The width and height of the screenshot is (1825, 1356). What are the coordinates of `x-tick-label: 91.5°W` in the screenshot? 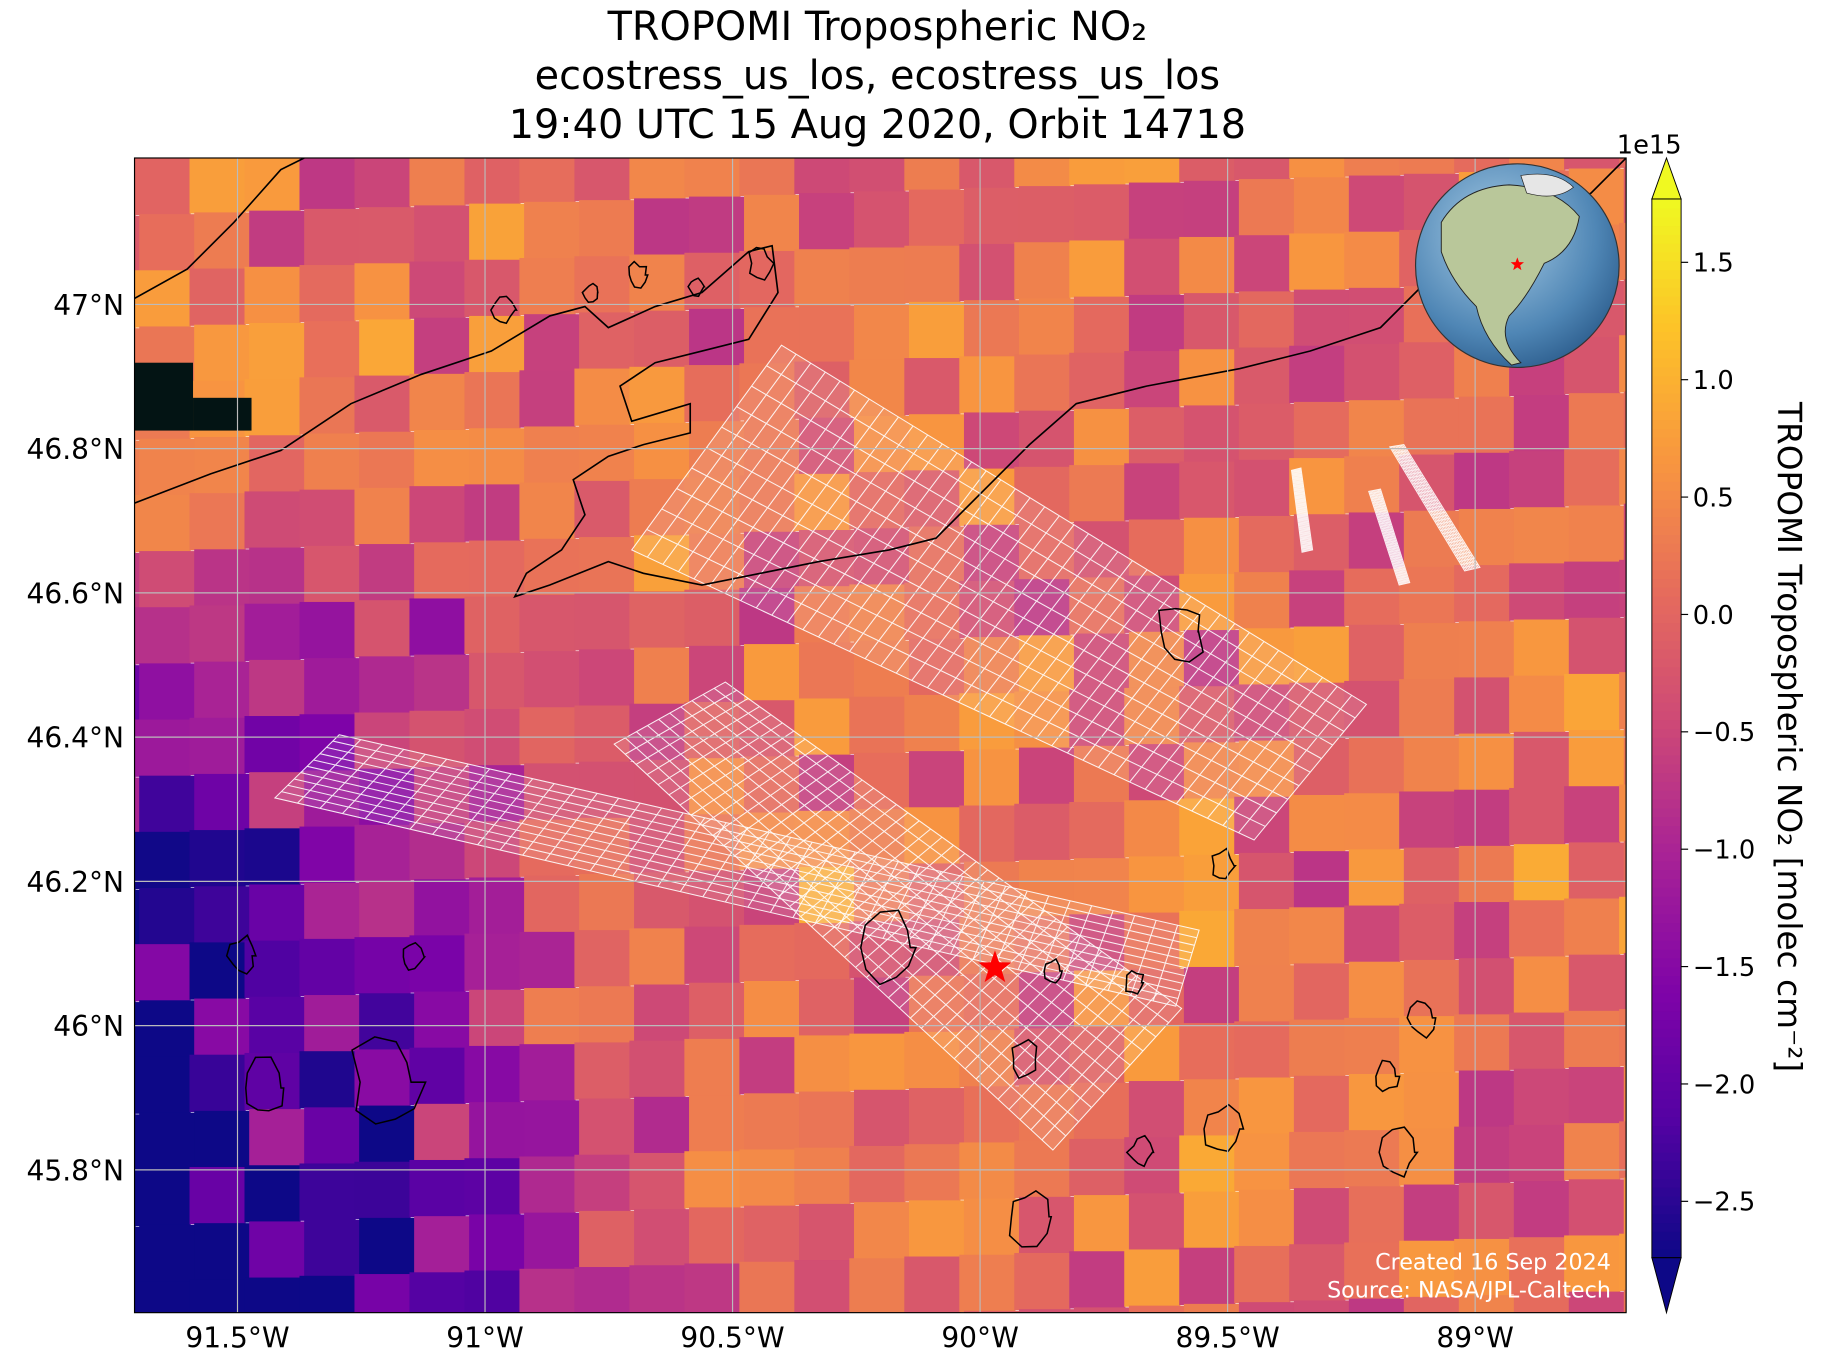 It's located at (237, 1338).